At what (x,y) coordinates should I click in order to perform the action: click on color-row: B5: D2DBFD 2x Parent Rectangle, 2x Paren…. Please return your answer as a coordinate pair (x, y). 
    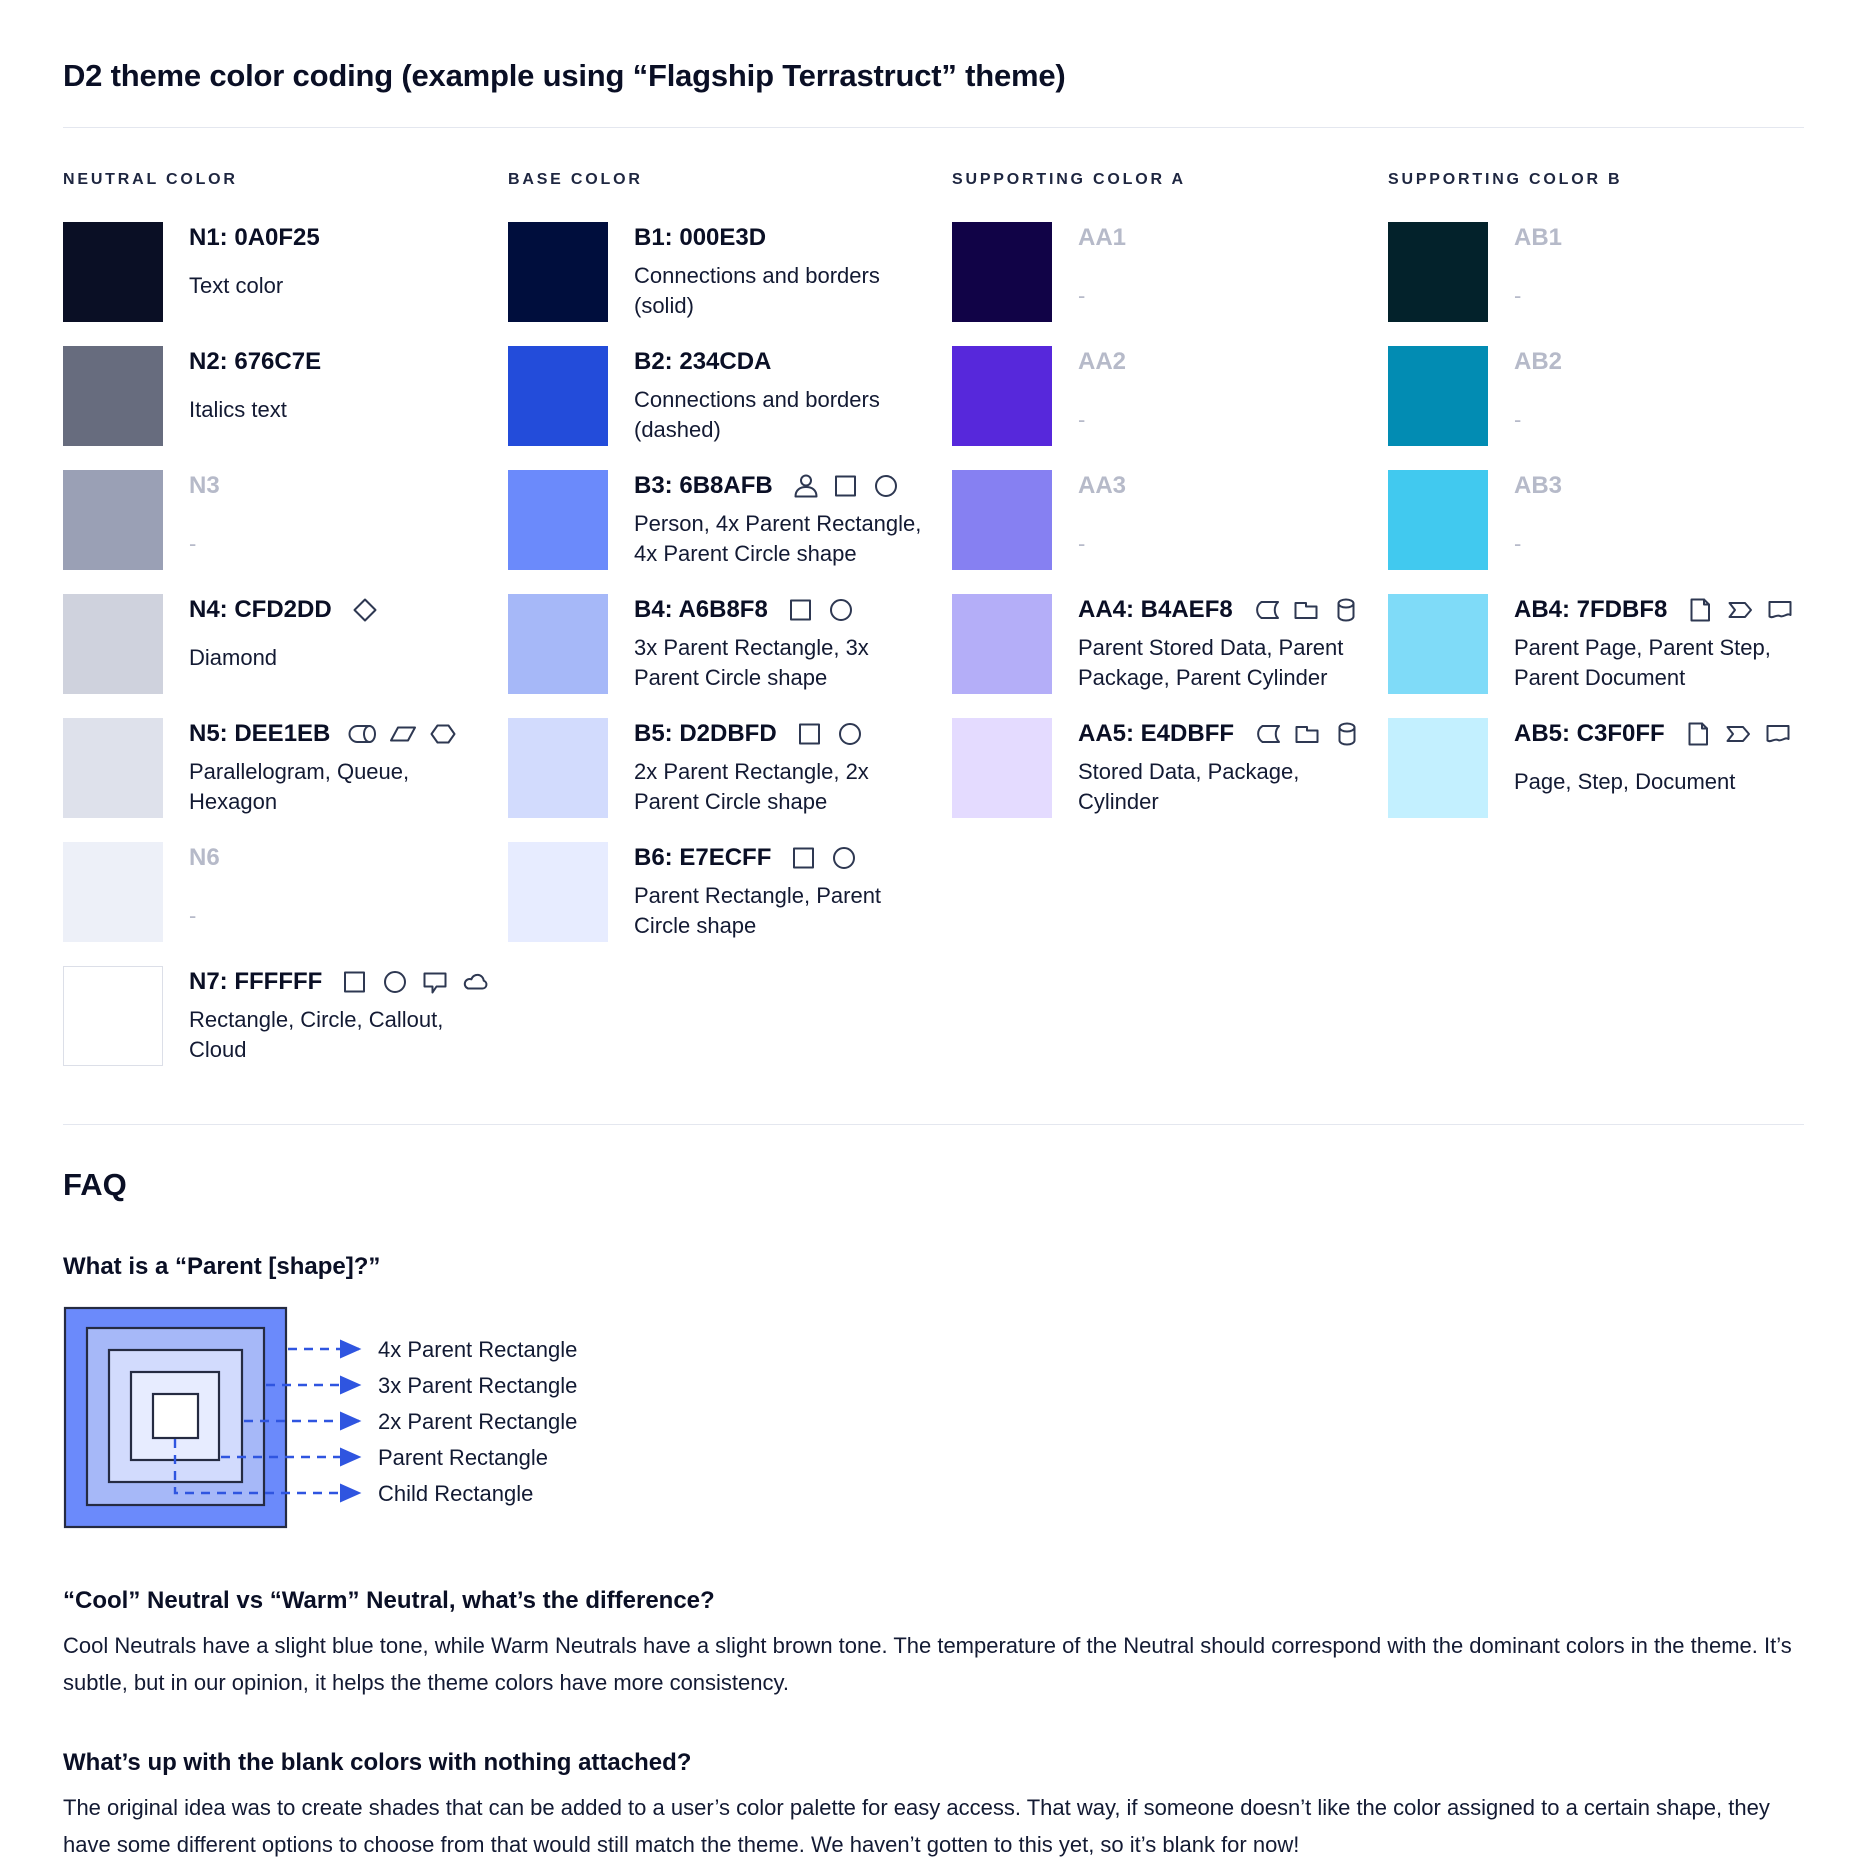
    Looking at the image, I should click on (730, 768).